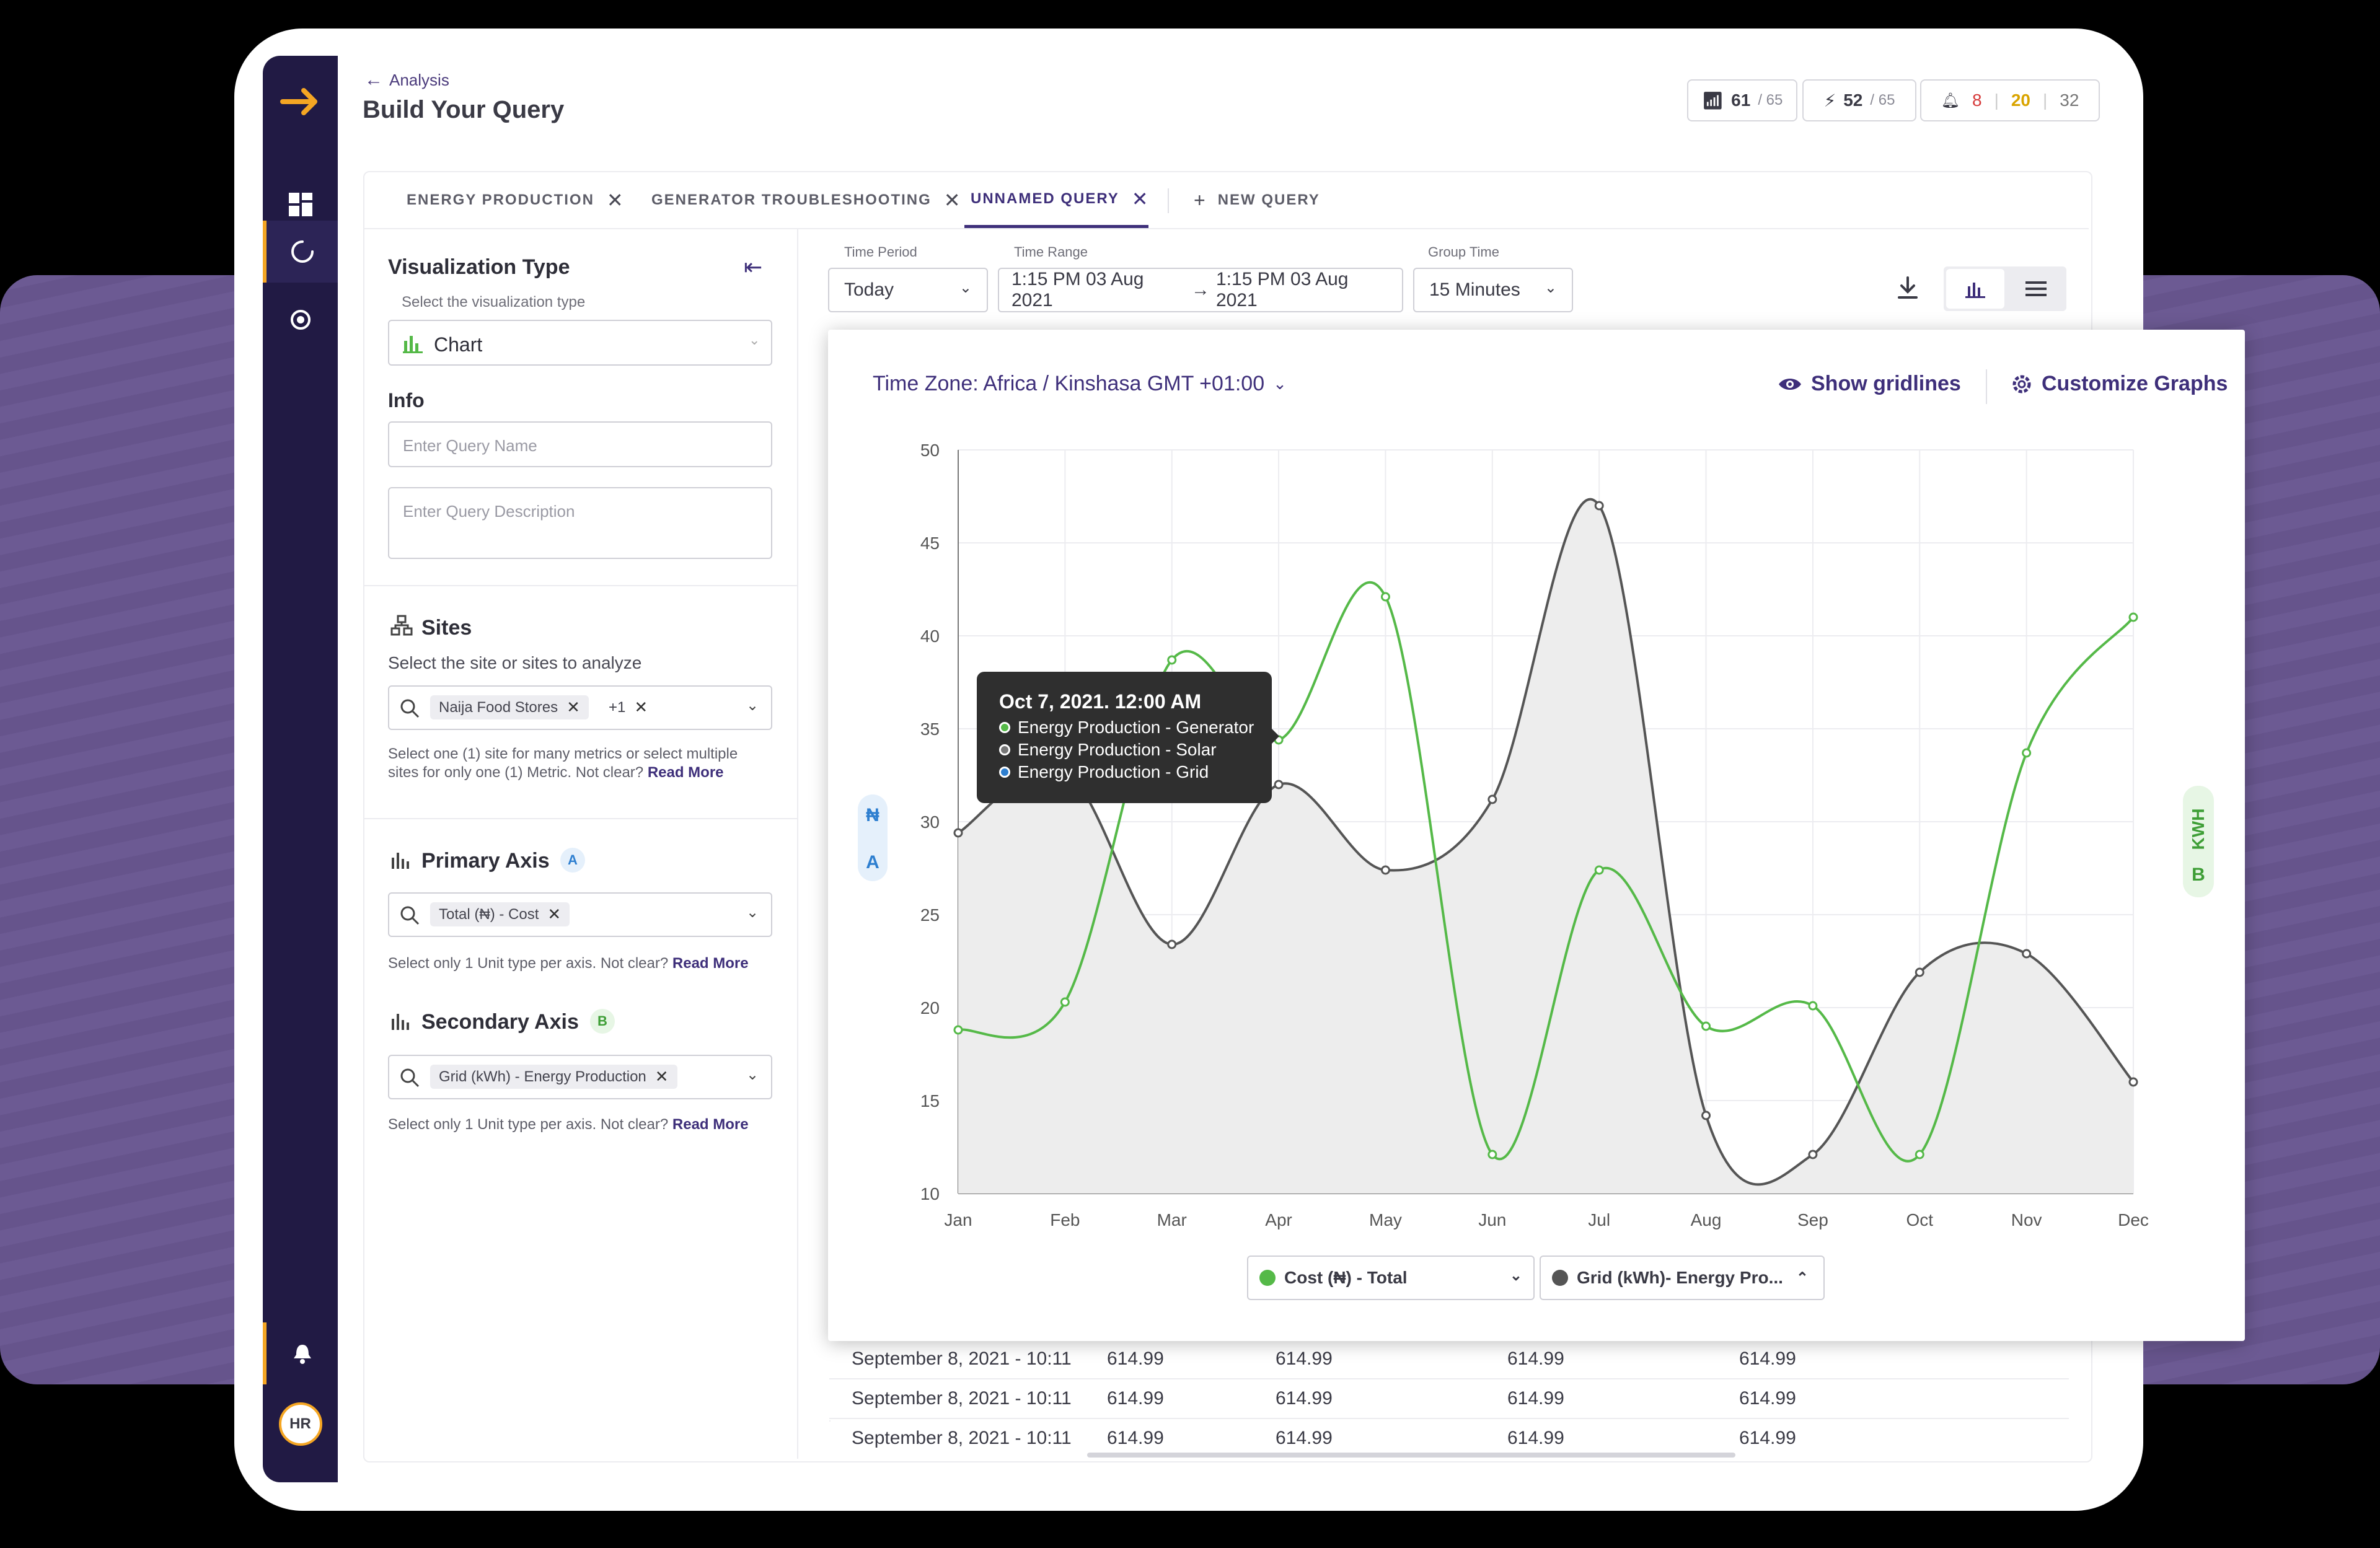 This screenshot has height=1548, width=2380. I want to click on show-gridlines-button: Show gridlines, so click(1869, 384).